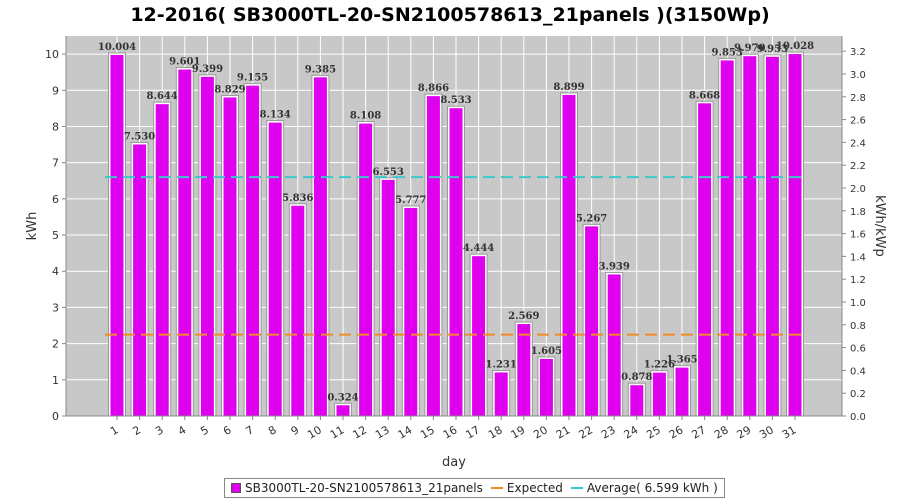 The height and width of the screenshot is (500, 900). Describe the element at coordinates (879, 226) in the screenshot. I see `y2-axis-label: kWh/kWp` at that location.